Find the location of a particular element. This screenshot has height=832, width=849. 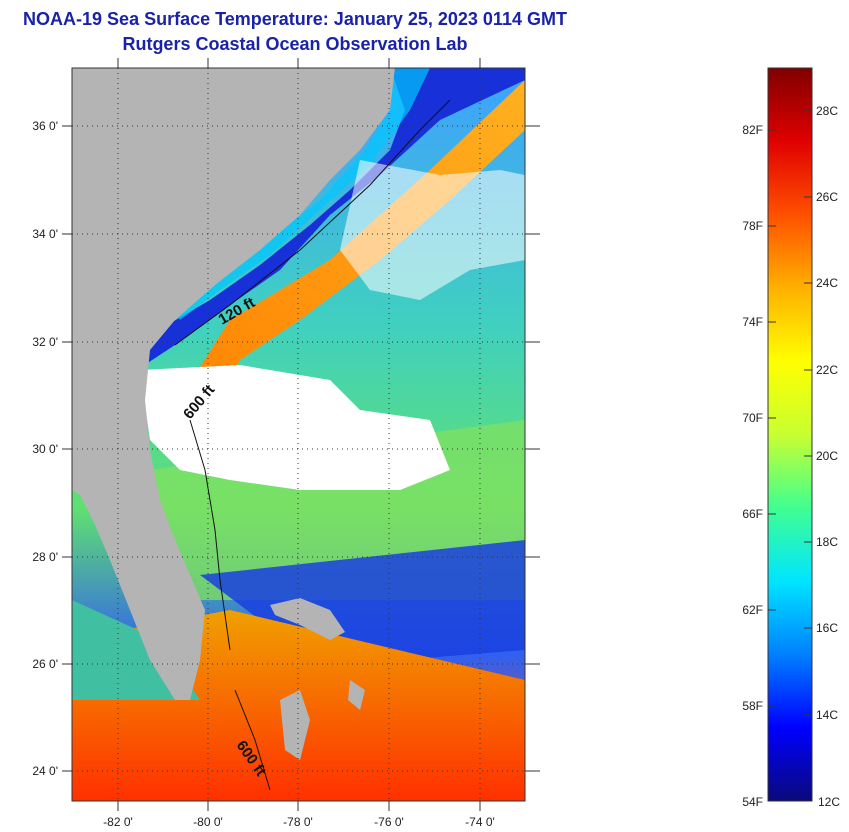

lat-label: 36 0' is located at coordinates (45, 126).